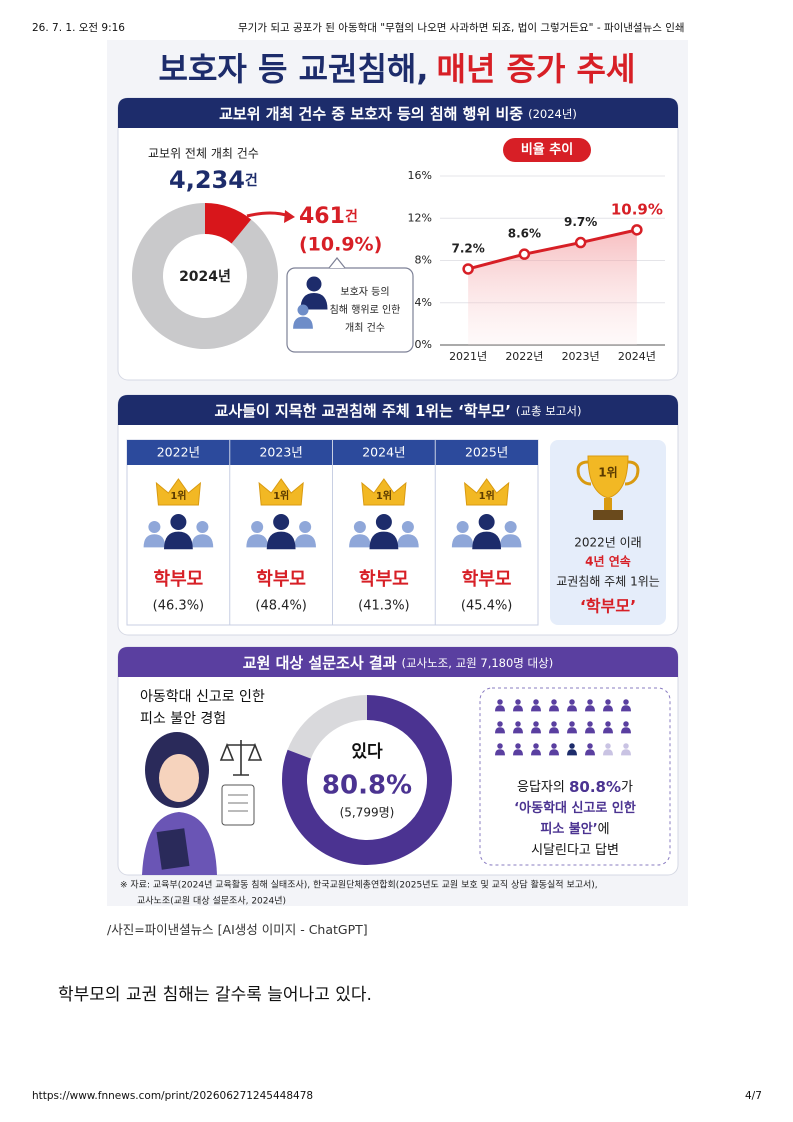 This screenshot has height=1122, width=793. What do you see at coordinates (327, 727) in the screenshot?
I see `donut-remainder` at bounding box center [327, 727].